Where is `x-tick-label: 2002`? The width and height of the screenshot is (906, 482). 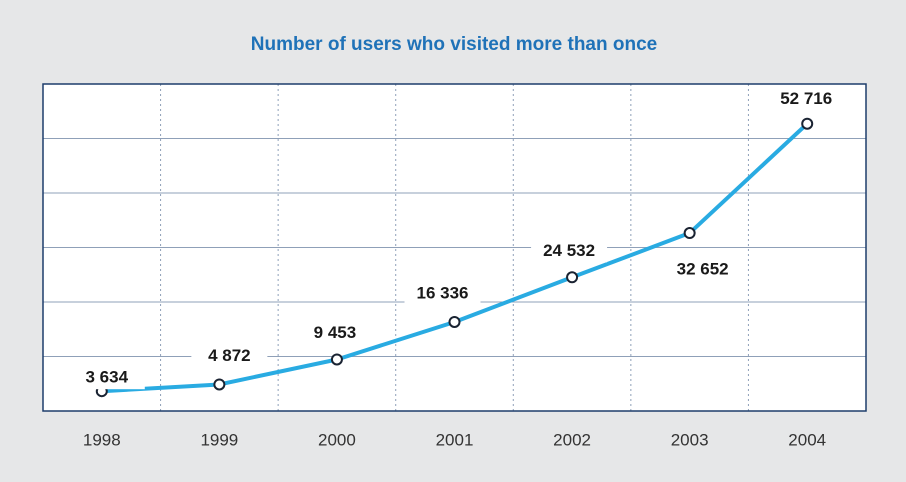 x-tick-label: 2002 is located at coordinates (572, 439).